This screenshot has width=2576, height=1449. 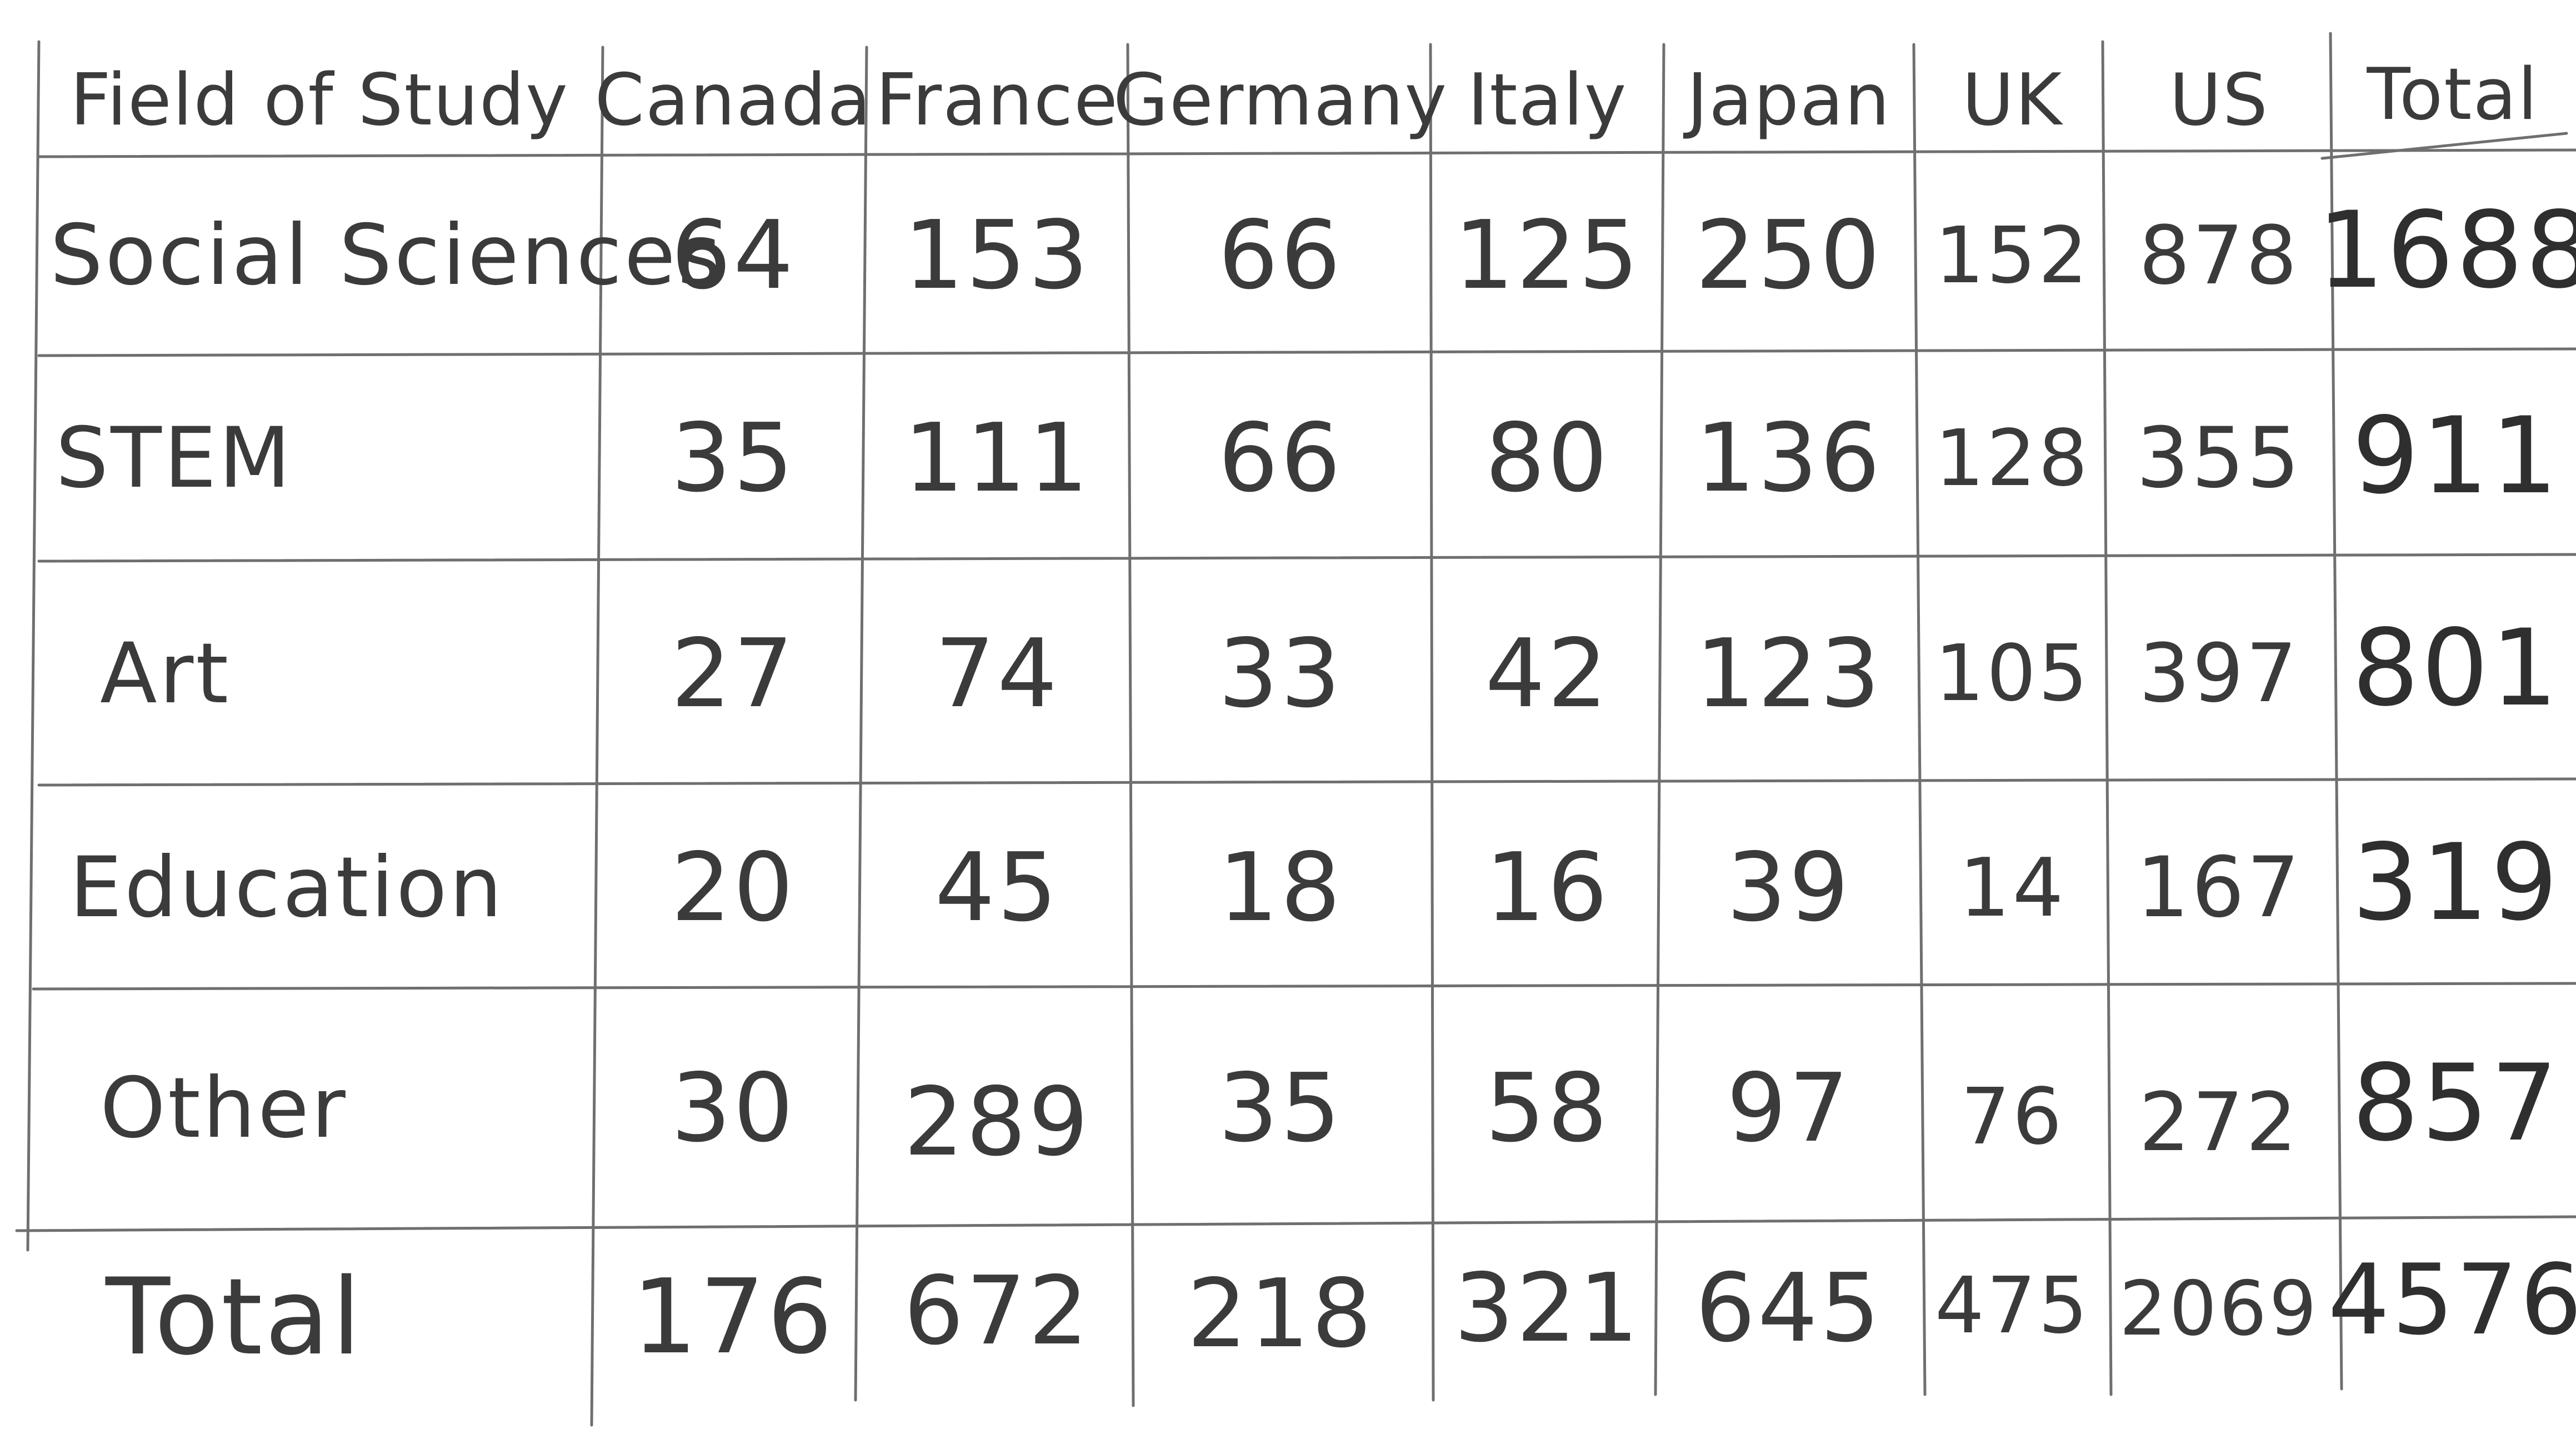 I want to click on cell-art-us: 397, so click(x=2219, y=674).